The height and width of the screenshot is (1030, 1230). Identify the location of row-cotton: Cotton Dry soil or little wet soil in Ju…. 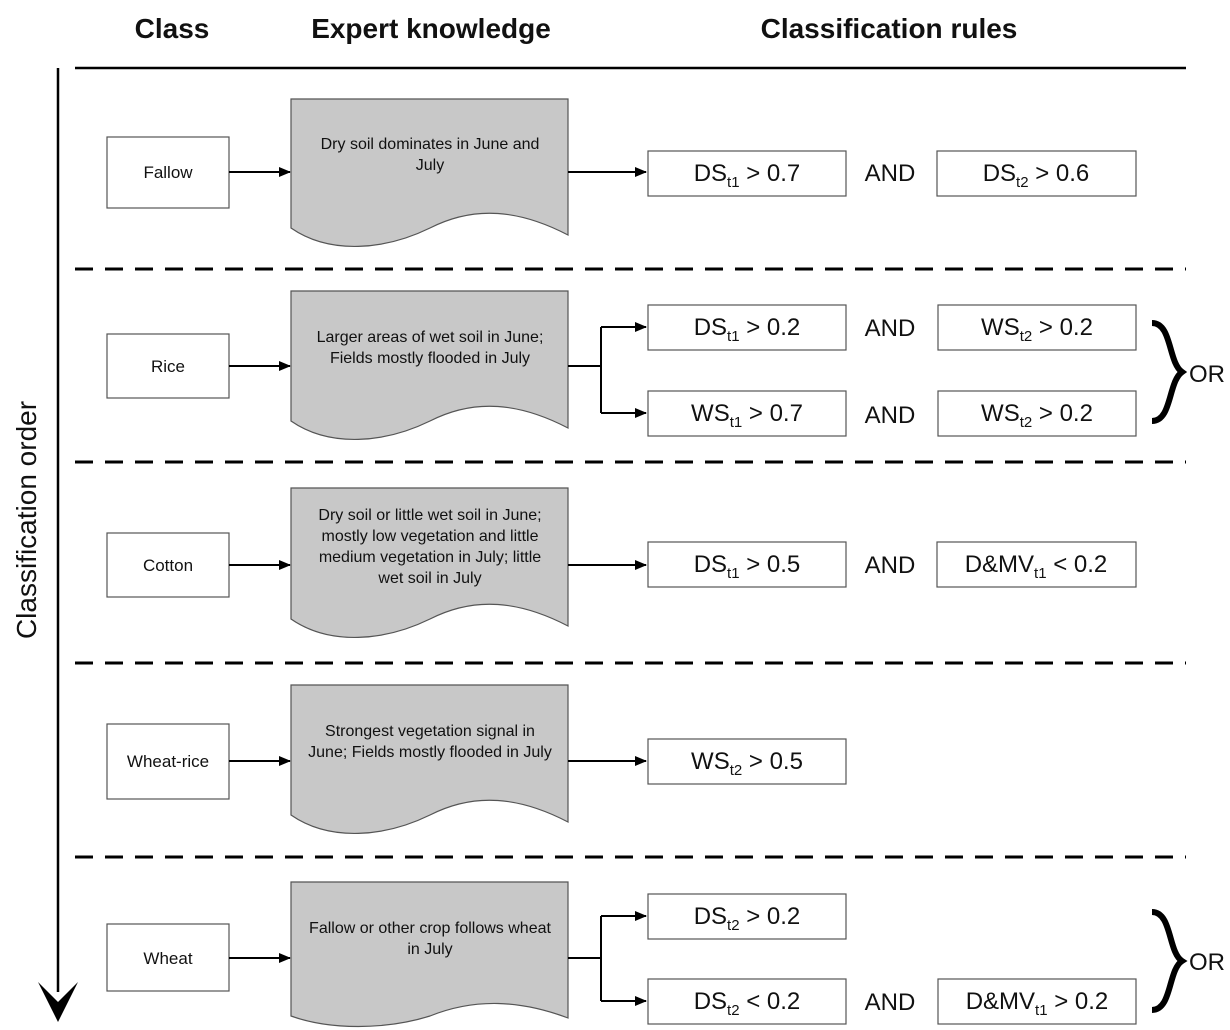
(621, 563).